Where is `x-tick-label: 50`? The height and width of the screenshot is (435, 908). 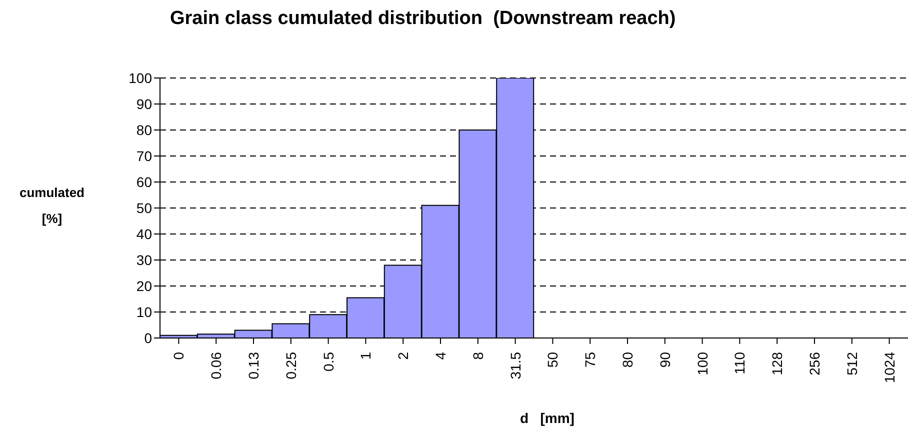 x-tick-label: 50 is located at coordinates (552, 360).